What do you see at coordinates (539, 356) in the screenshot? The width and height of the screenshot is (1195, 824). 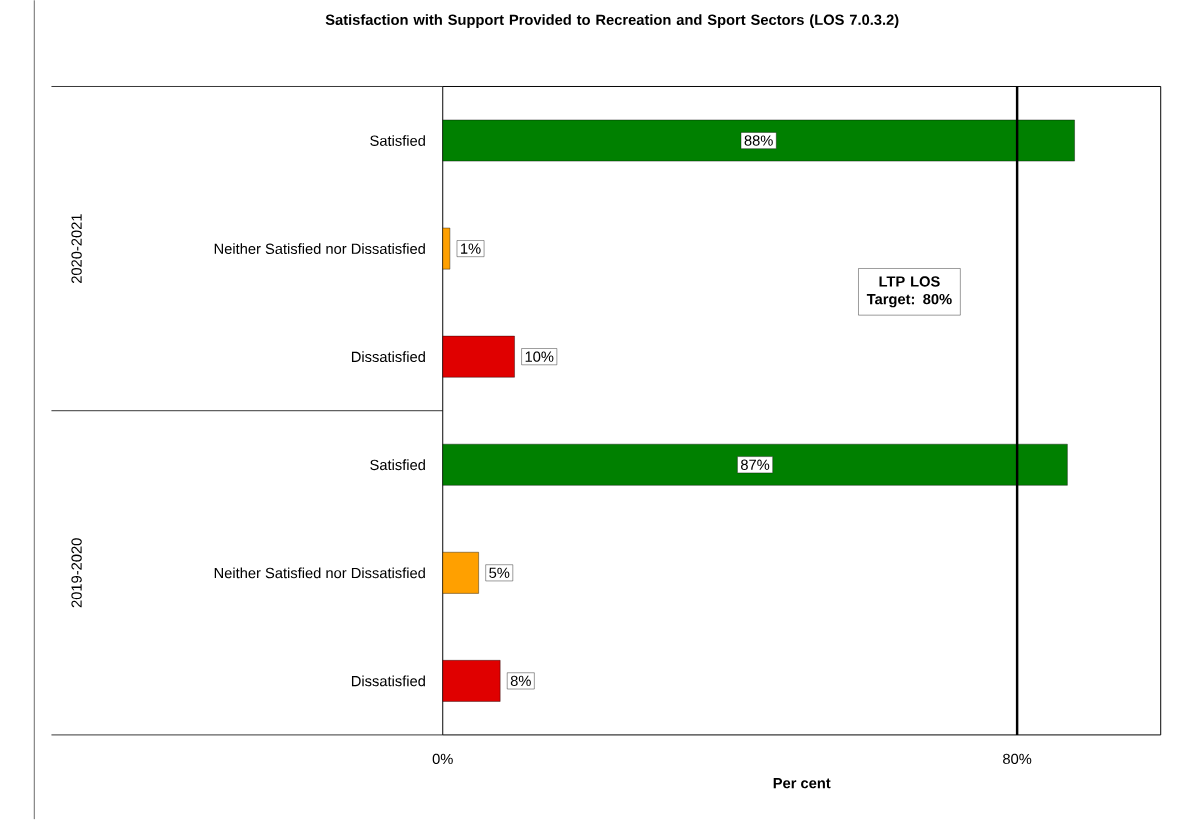 I see `data-label: 10%` at bounding box center [539, 356].